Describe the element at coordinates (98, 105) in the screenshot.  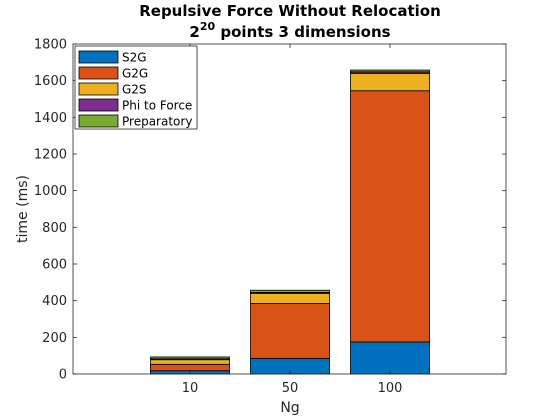
I see `legend-swatch-phi-to-force` at that location.